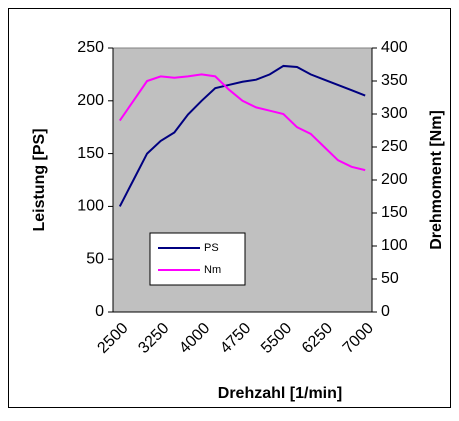  What do you see at coordinates (385, 311) in the screenshot?
I see `y2-tick-label: 0` at bounding box center [385, 311].